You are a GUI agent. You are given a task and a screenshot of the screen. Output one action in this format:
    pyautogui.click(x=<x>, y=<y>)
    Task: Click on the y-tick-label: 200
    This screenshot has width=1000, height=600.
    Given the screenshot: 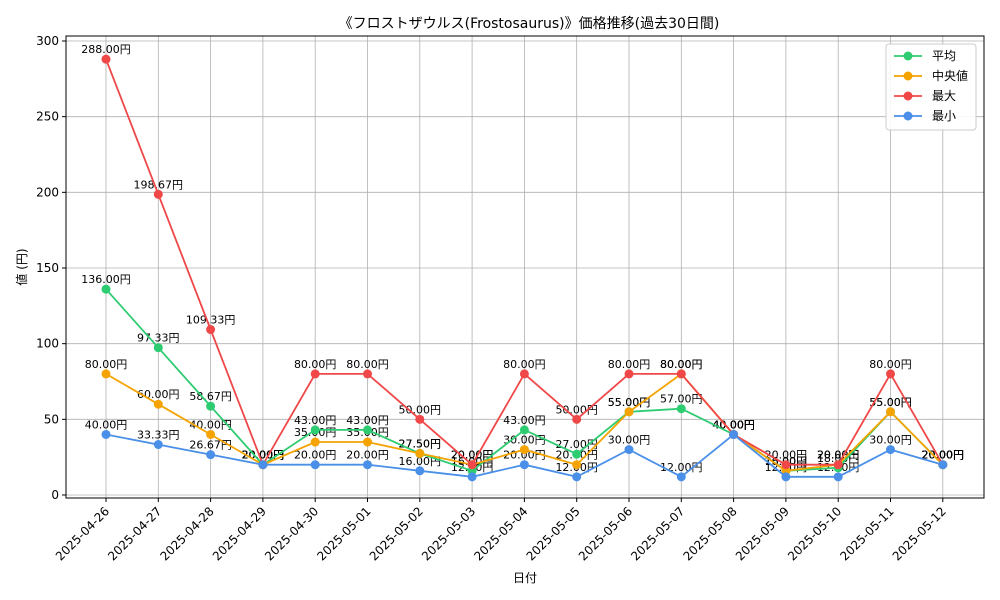 What is the action you would take?
    pyautogui.click(x=47, y=192)
    